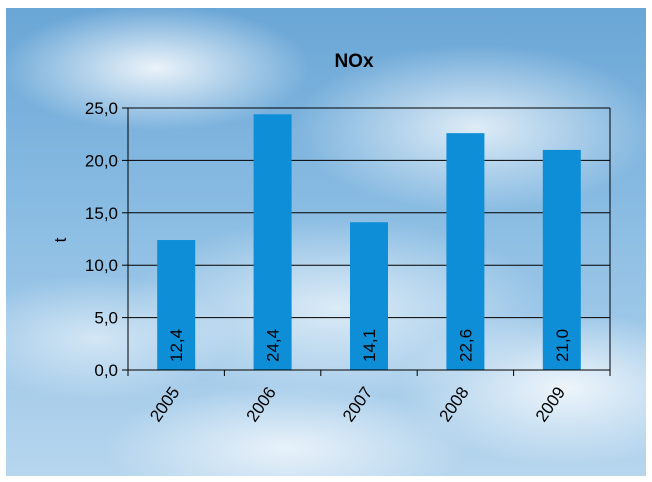 The height and width of the screenshot is (482, 652). What do you see at coordinates (101, 213) in the screenshot?
I see `y-tick-label: 15,0` at bounding box center [101, 213].